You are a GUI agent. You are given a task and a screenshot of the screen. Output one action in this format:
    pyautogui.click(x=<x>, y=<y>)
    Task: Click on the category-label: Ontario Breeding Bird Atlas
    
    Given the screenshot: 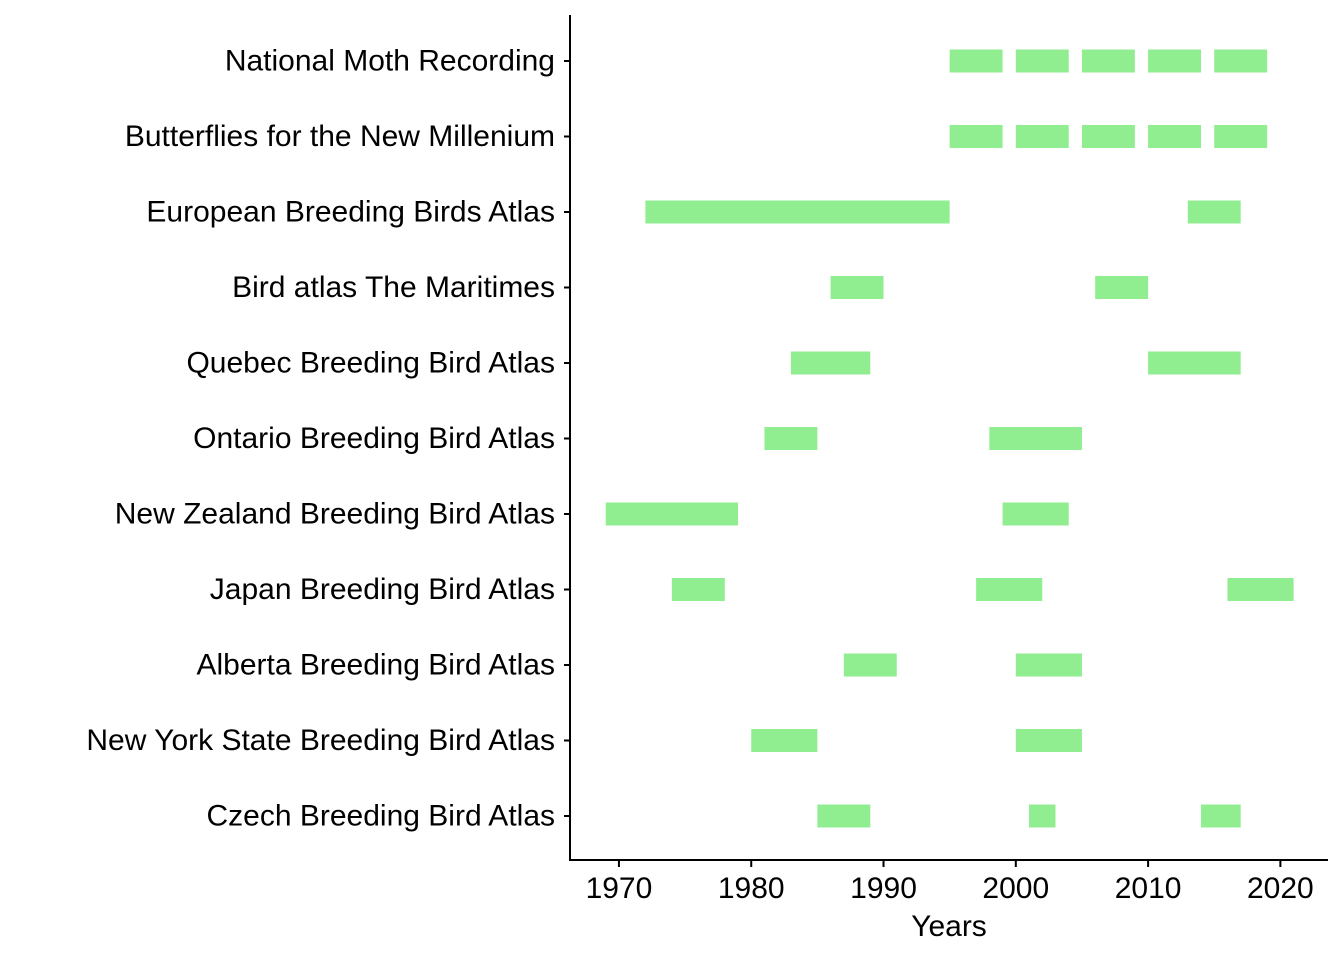 What is the action you would take?
    pyautogui.click(x=374, y=438)
    